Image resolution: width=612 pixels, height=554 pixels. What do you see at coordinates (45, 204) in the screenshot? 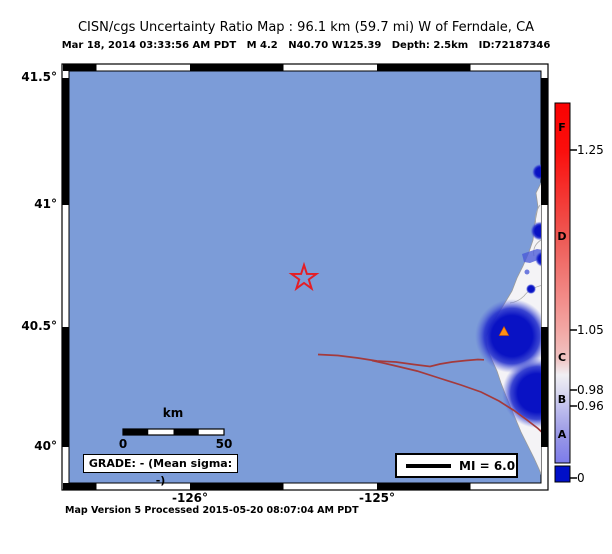
I see `y-tick-41: 41°` at bounding box center [45, 204].